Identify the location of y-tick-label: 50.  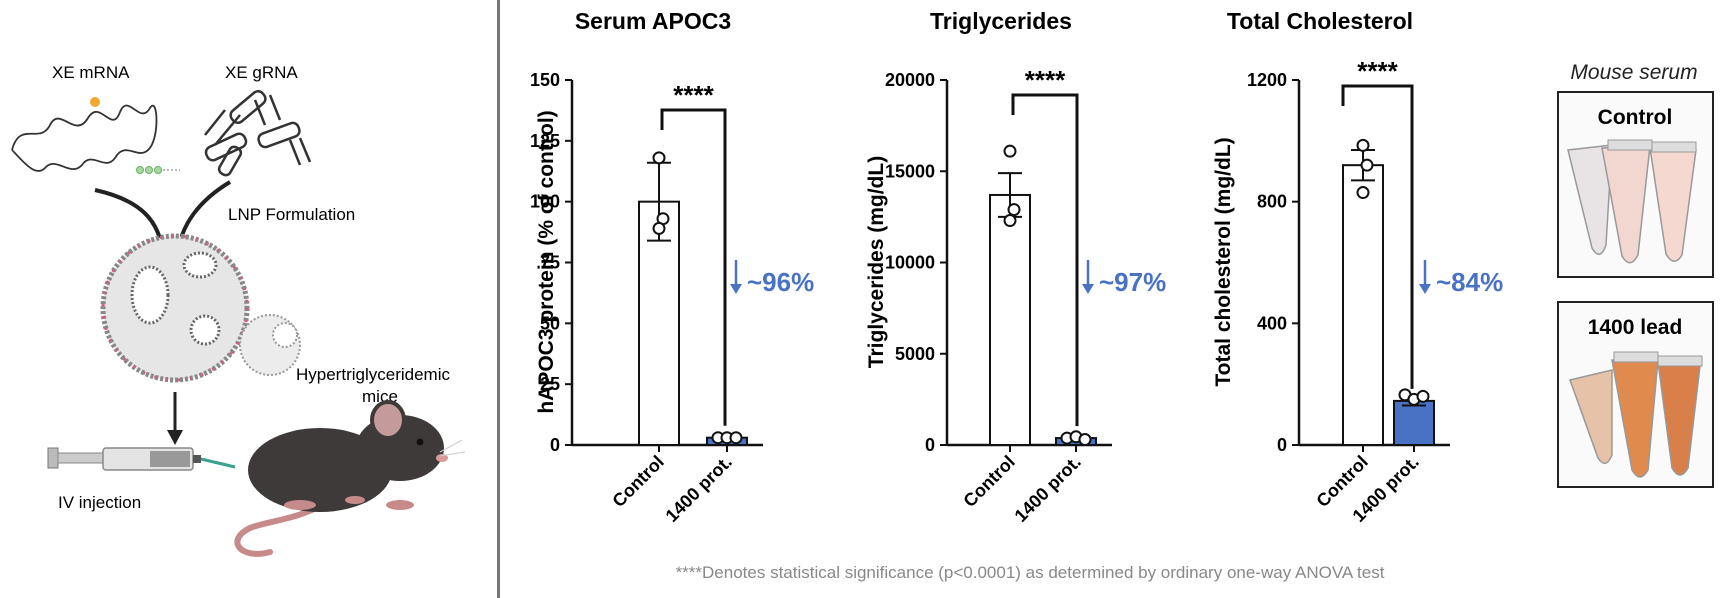
(550, 323).